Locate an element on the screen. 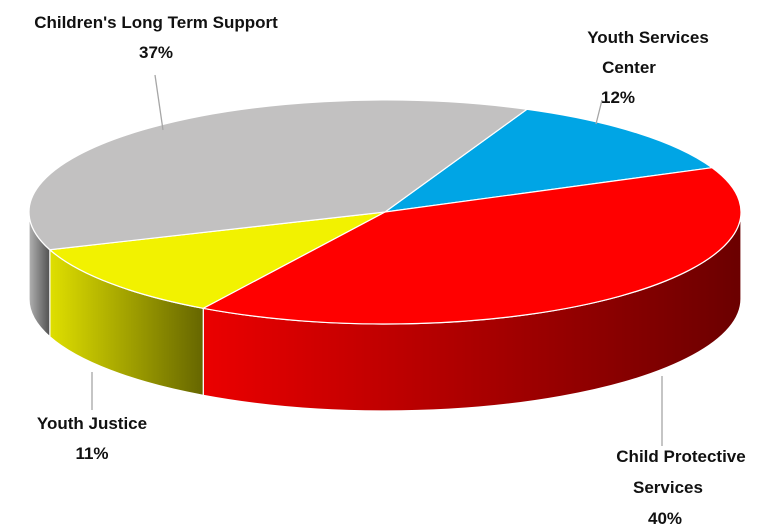 The image size is (770, 530). slice-value-2: 11% is located at coordinates (91, 453).